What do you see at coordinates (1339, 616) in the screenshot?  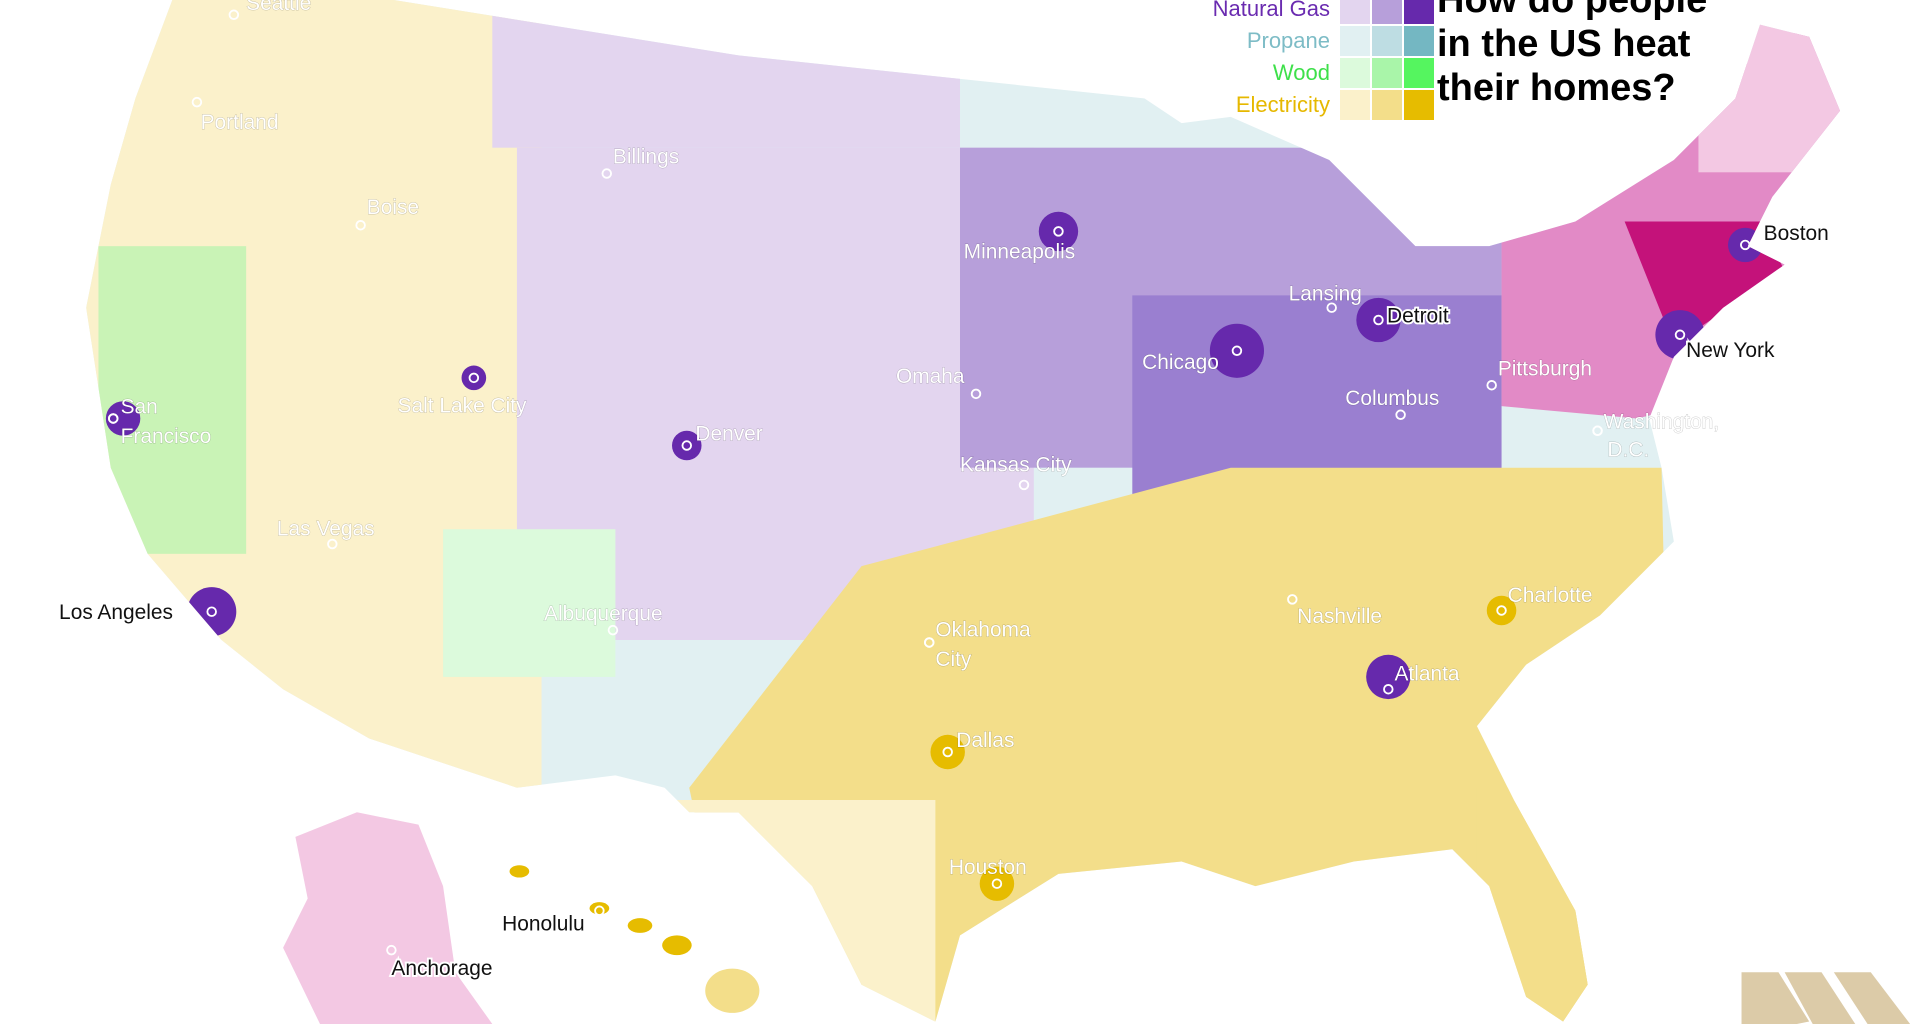 I see `city-label: Nashville` at bounding box center [1339, 616].